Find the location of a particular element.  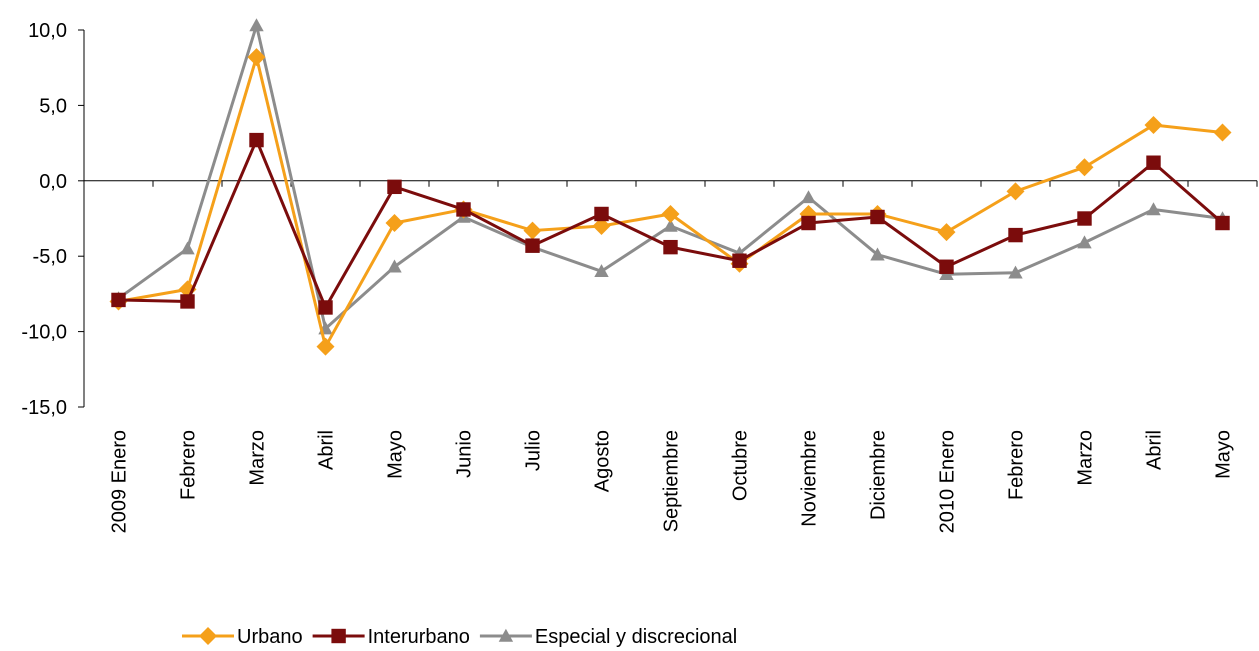

y-tick-label: -5,0 is located at coordinates (50, 257).